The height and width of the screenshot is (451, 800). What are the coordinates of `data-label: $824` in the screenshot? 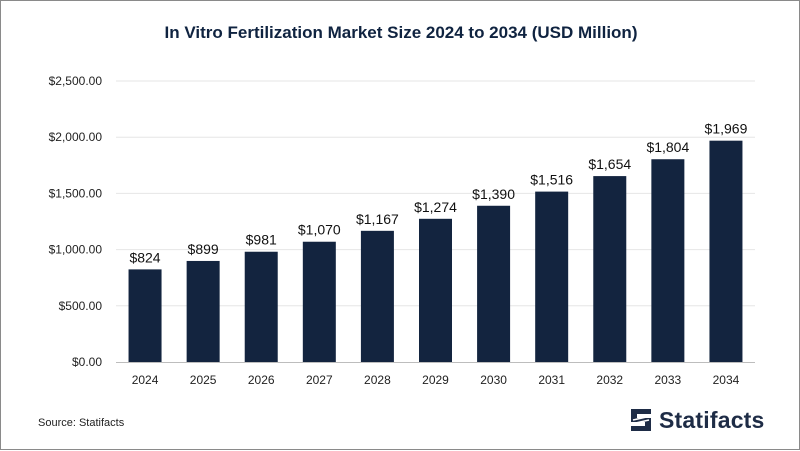 It's located at (144, 257).